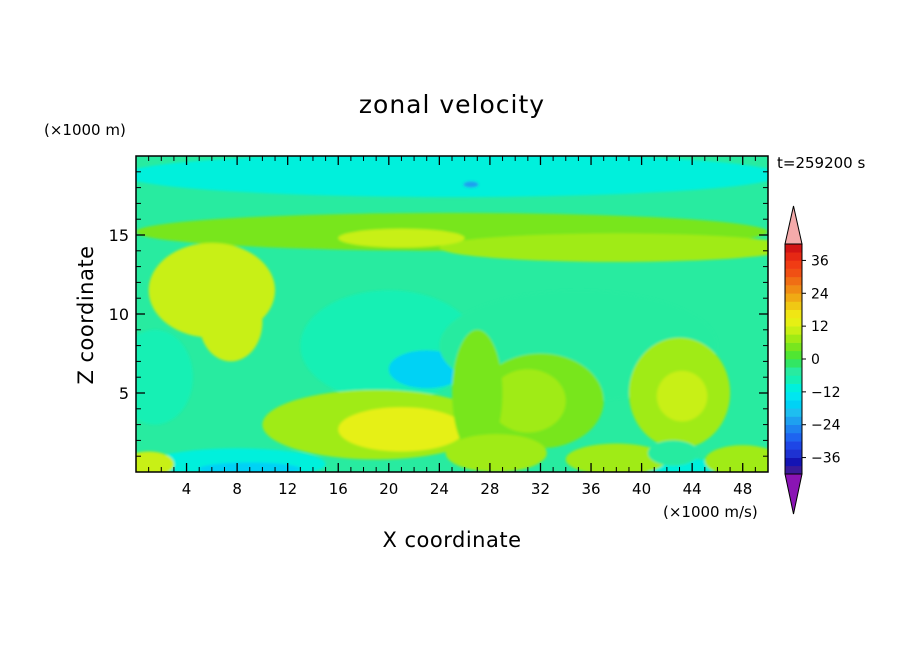 Image resolution: width=904 pixels, height=654 pixels. I want to click on colorbar-tick-label: 24, so click(820, 294).